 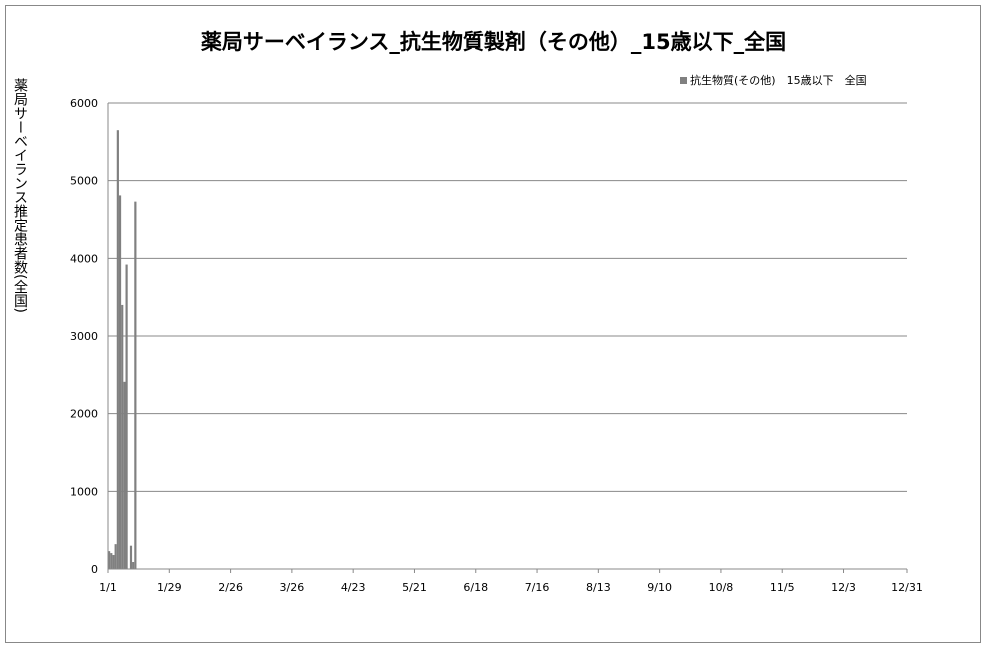 What do you see at coordinates (292, 587) in the screenshot?
I see `x-tick-label: 3/26` at bounding box center [292, 587].